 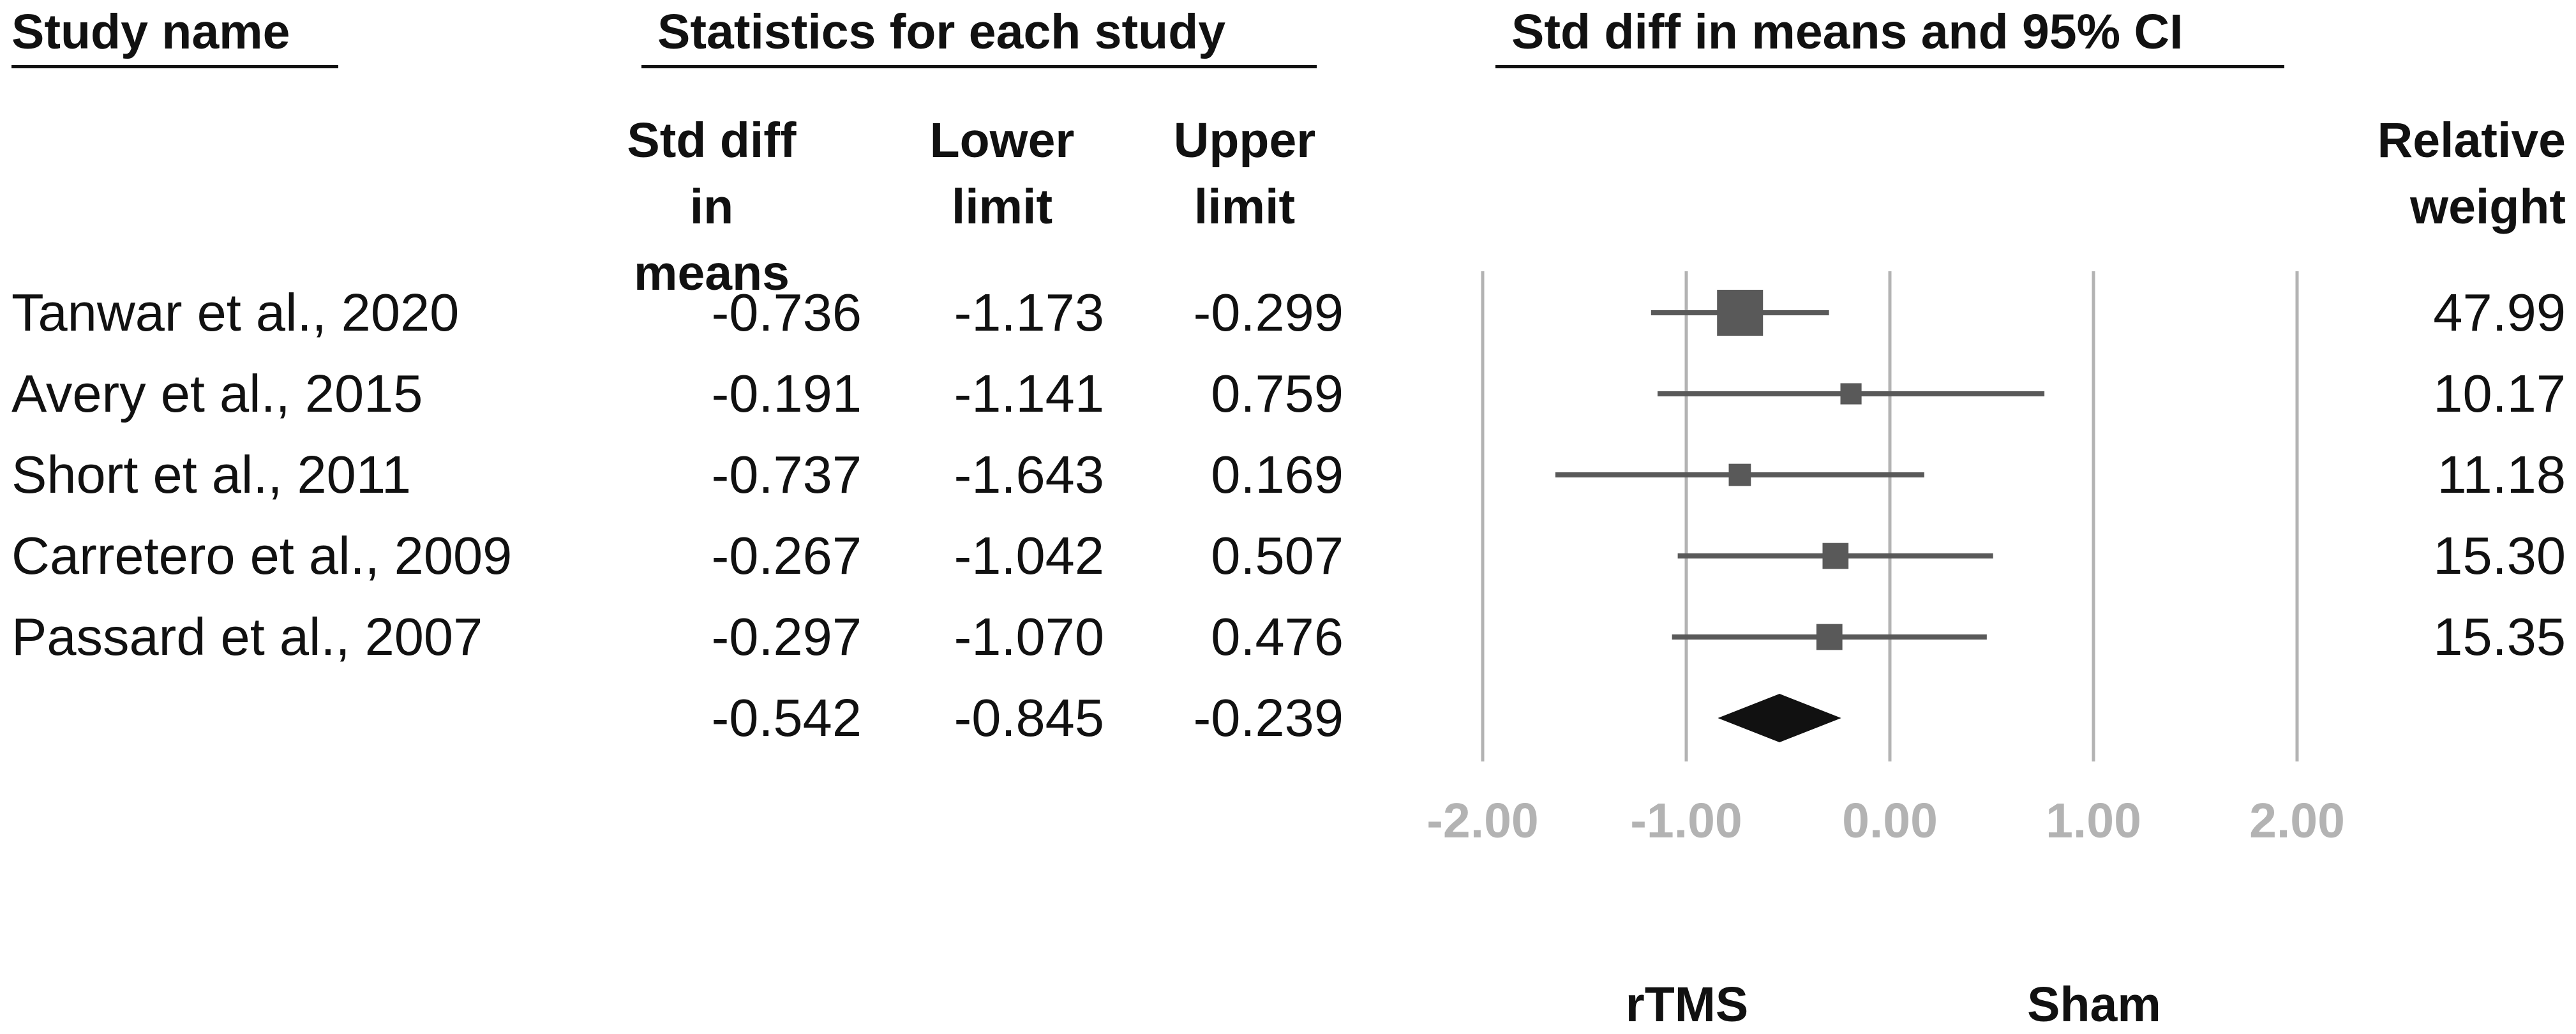 I want to click on upper-limit-value: 0.476, so click(x=1277, y=636).